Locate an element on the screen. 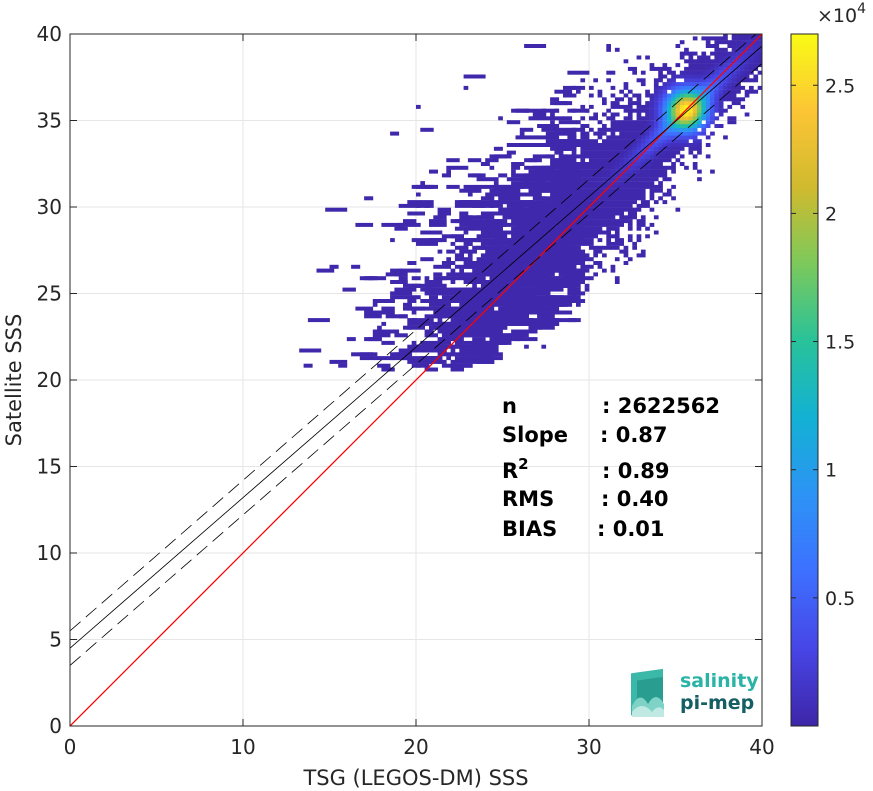 Image resolution: width=873 pixels, height=791 pixels. y-axis-label: Satellite SSS is located at coordinates (14, 380).